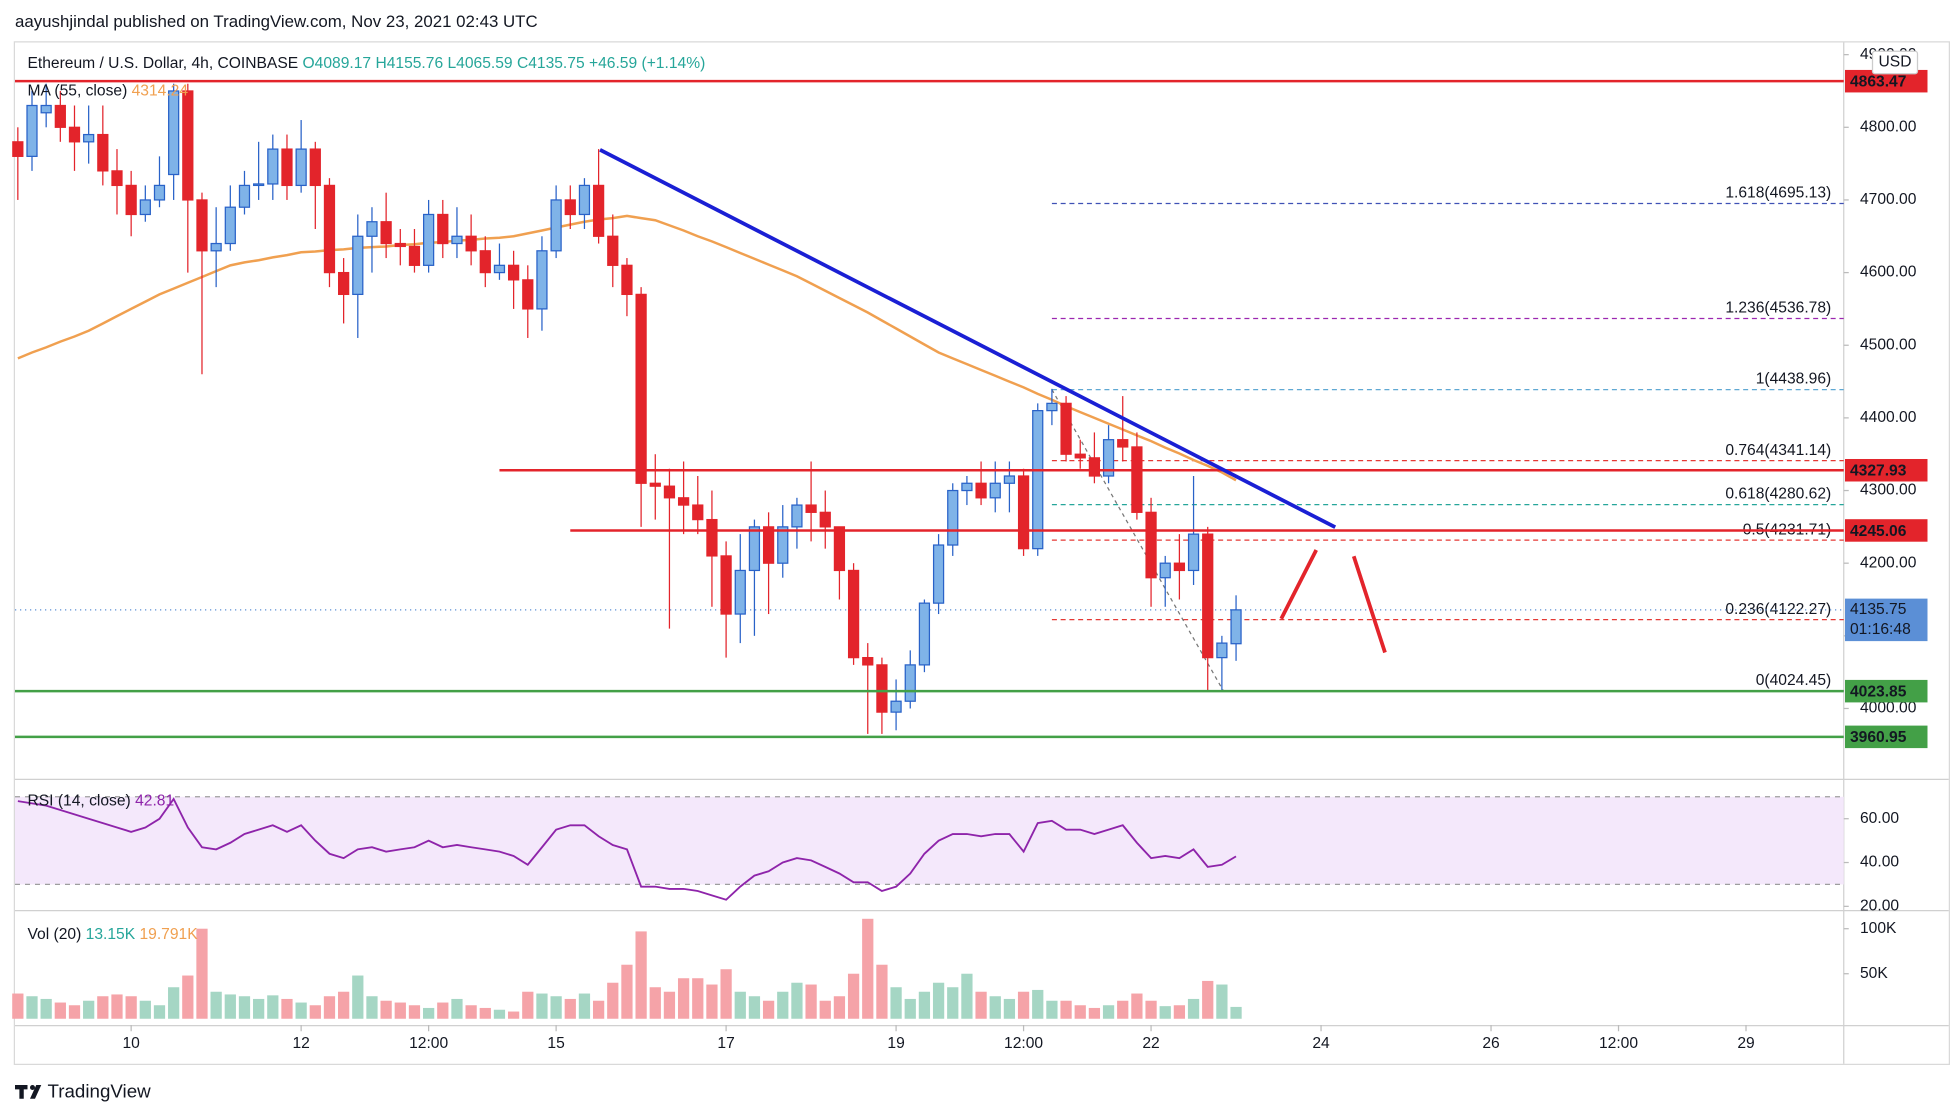 The height and width of the screenshot is (1113, 1950). I want to click on x-tick-label: 24, so click(1321, 1043).